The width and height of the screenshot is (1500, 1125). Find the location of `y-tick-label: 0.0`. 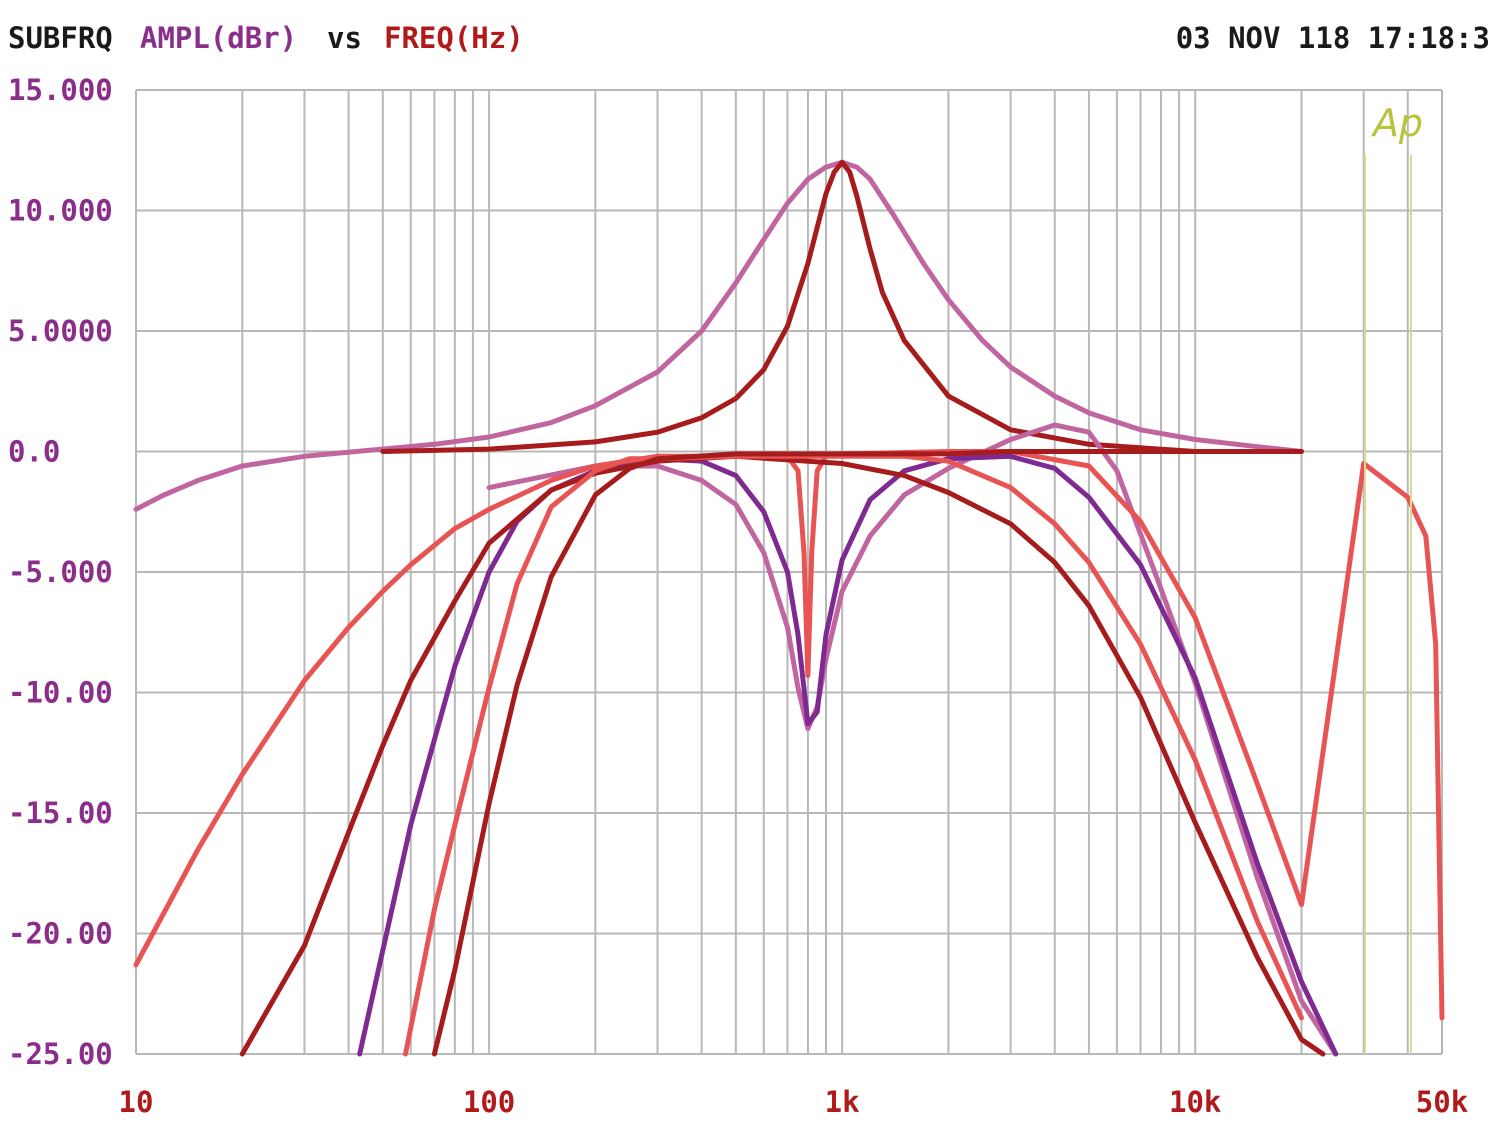

y-tick-label: 0.0 is located at coordinates (34, 452).